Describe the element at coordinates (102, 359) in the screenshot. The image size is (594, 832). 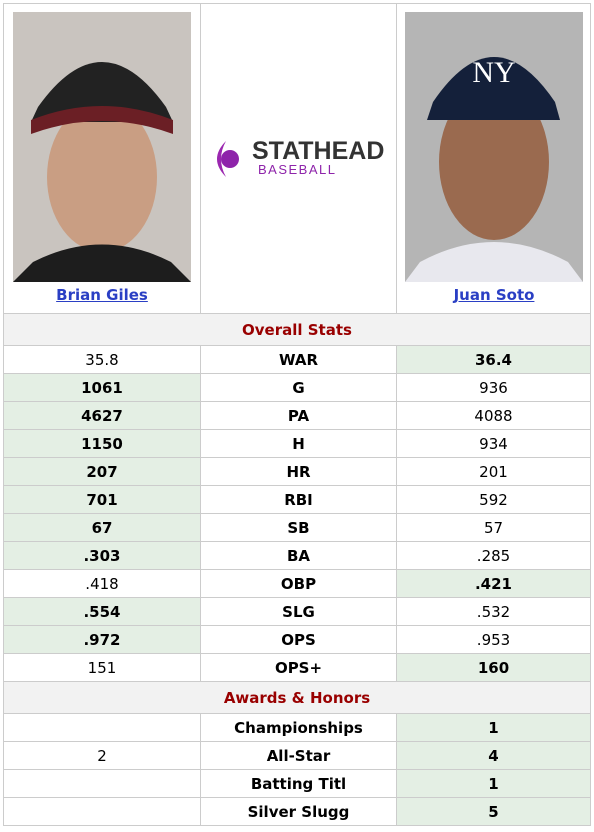
I see `left-value: 35.8` at that location.